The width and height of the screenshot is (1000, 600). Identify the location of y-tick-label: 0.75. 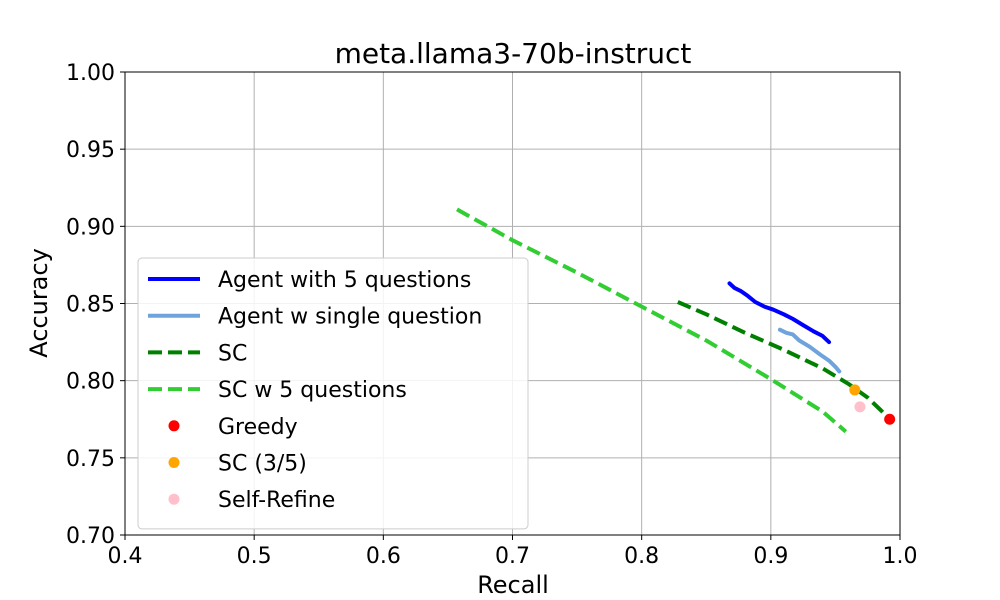
(90, 459).